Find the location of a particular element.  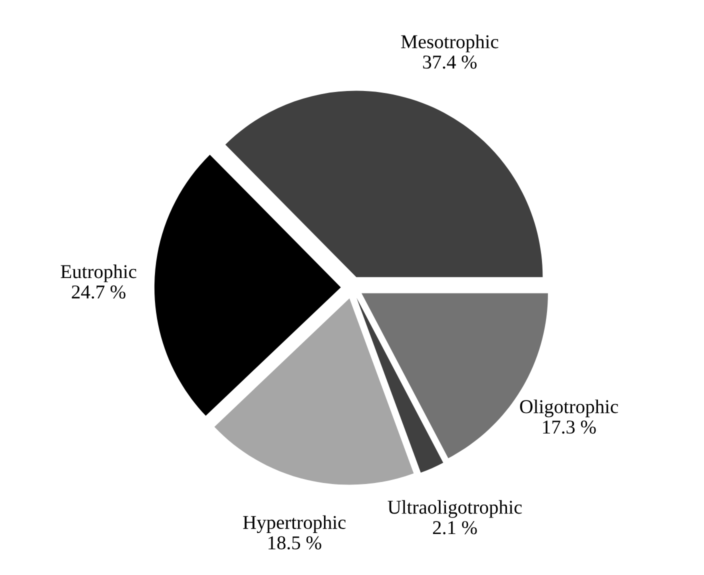

slice-label: Hypertrophic is located at coordinates (294, 524).